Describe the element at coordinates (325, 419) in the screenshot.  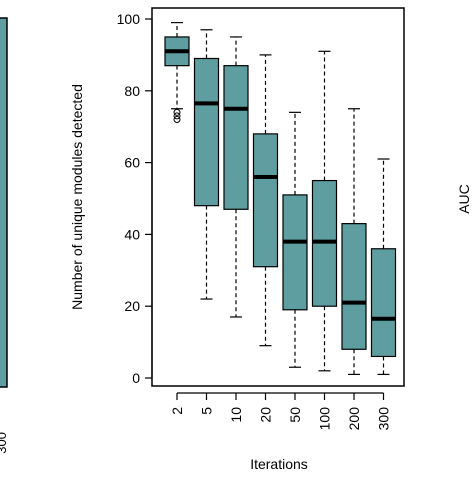
I see `x-tick-label: 100` at that location.